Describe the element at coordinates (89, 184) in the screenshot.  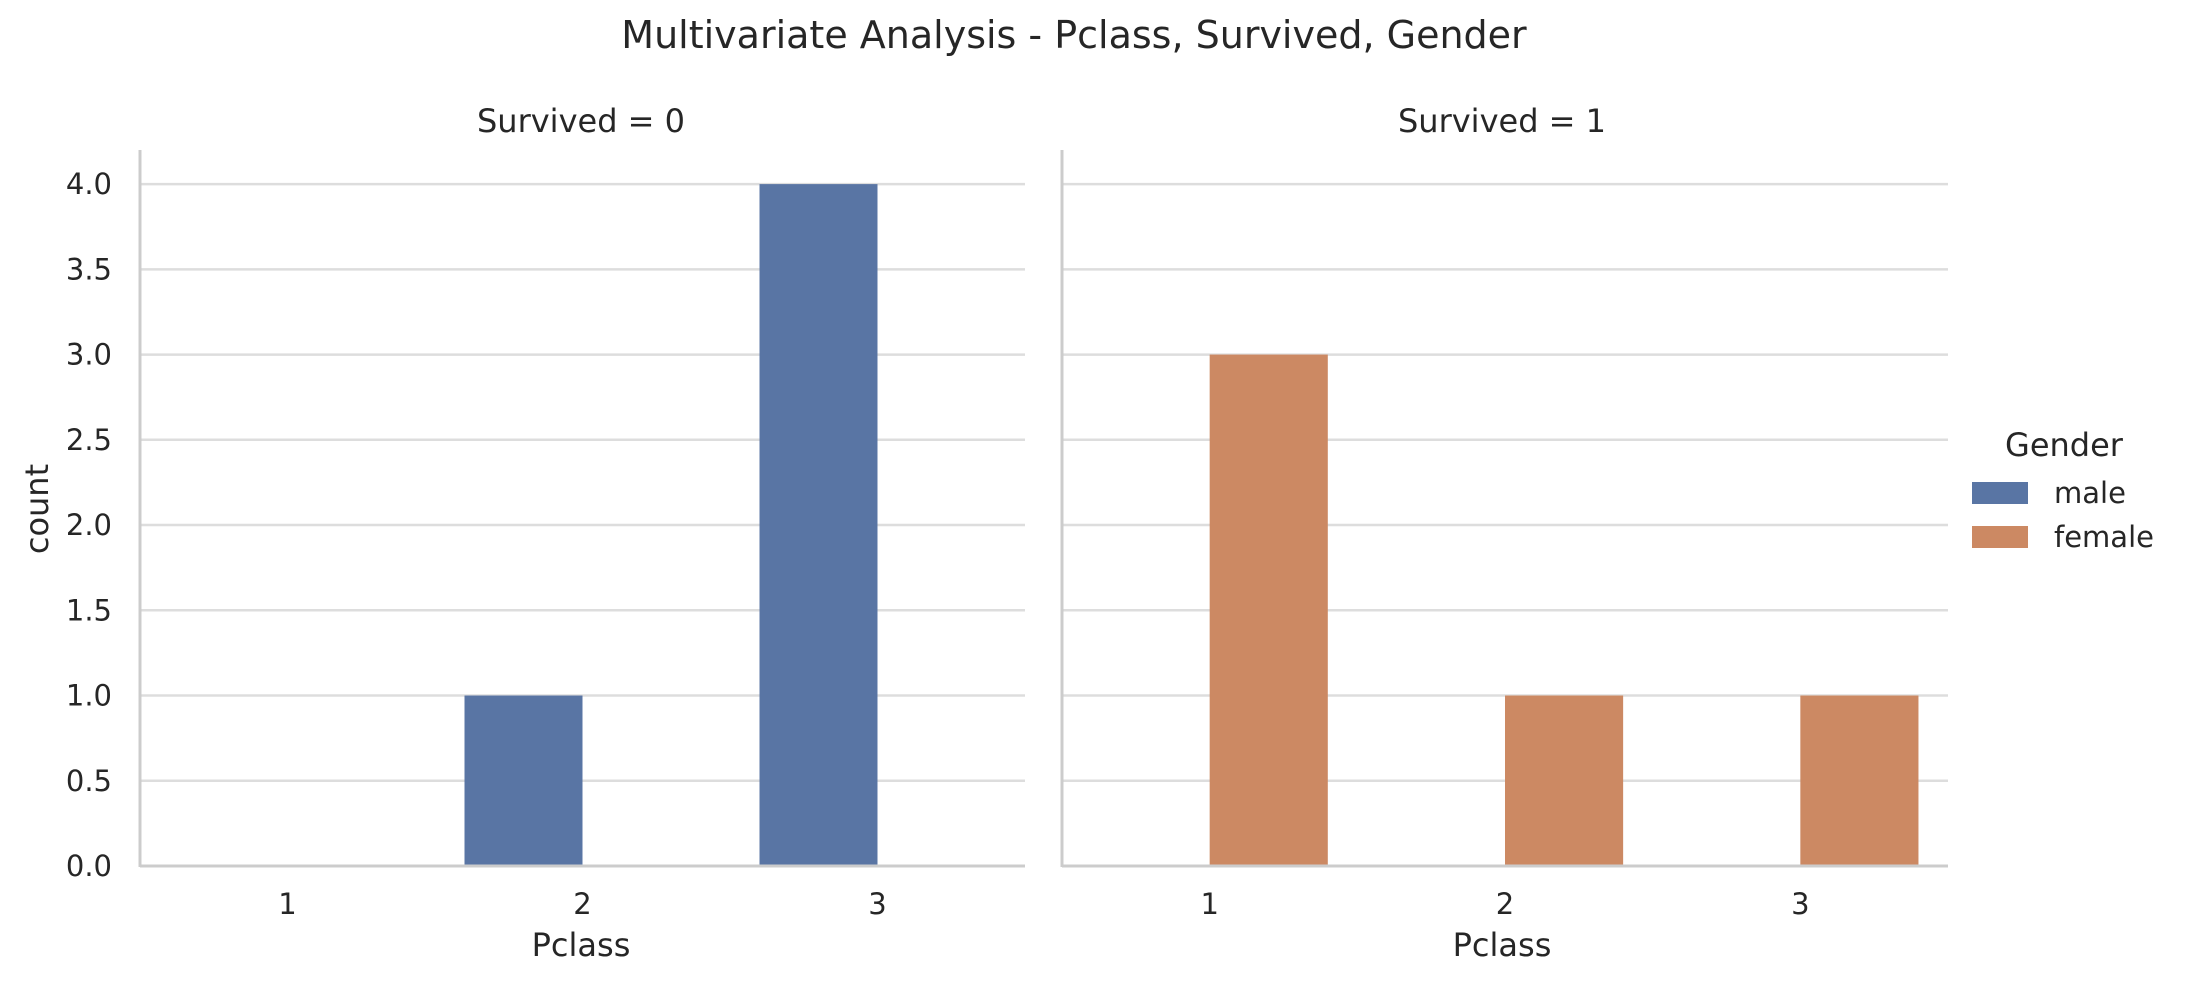
I see `y-tick-label-8: 4.0` at that location.